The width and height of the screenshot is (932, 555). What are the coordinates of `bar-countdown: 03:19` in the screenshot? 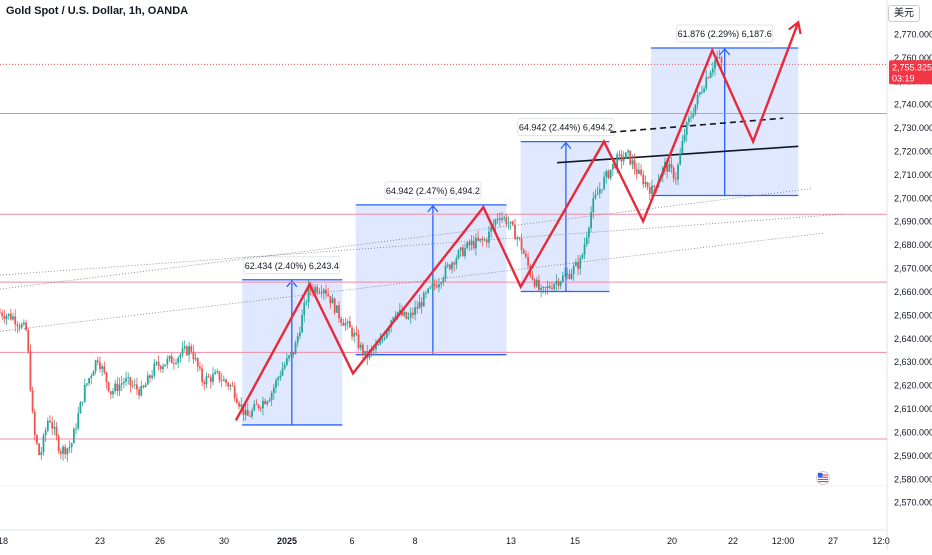 It's located at (903, 78).